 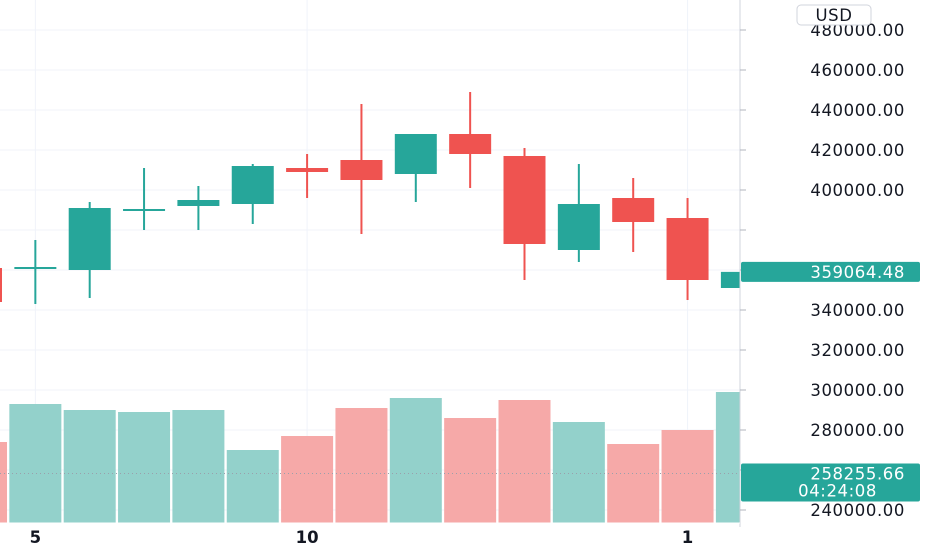 What do you see at coordinates (857, 30) in the screenshot?
I see `price-tick-label: 480000.00` at bounding box center [857, 30].